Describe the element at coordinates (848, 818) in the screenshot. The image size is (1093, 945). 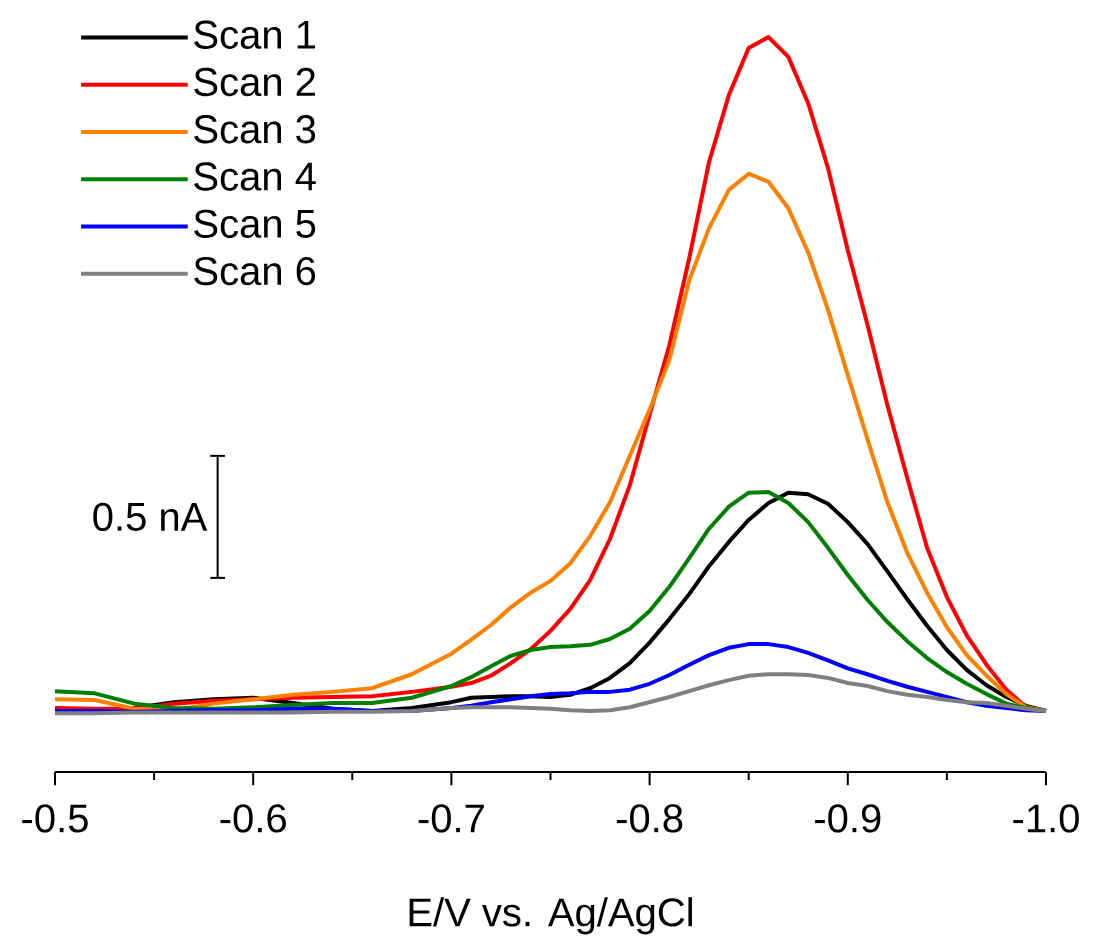
I see `x-tick-label: -0.9` at that location.